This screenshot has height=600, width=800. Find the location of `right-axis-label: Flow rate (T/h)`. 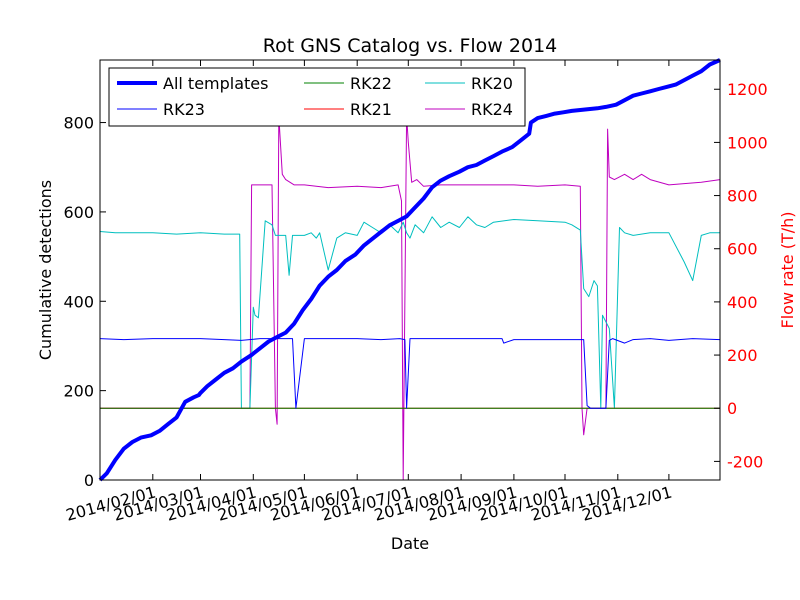

right-axis-label: Flow rate (T/h) is located at coordinates (787, 270).